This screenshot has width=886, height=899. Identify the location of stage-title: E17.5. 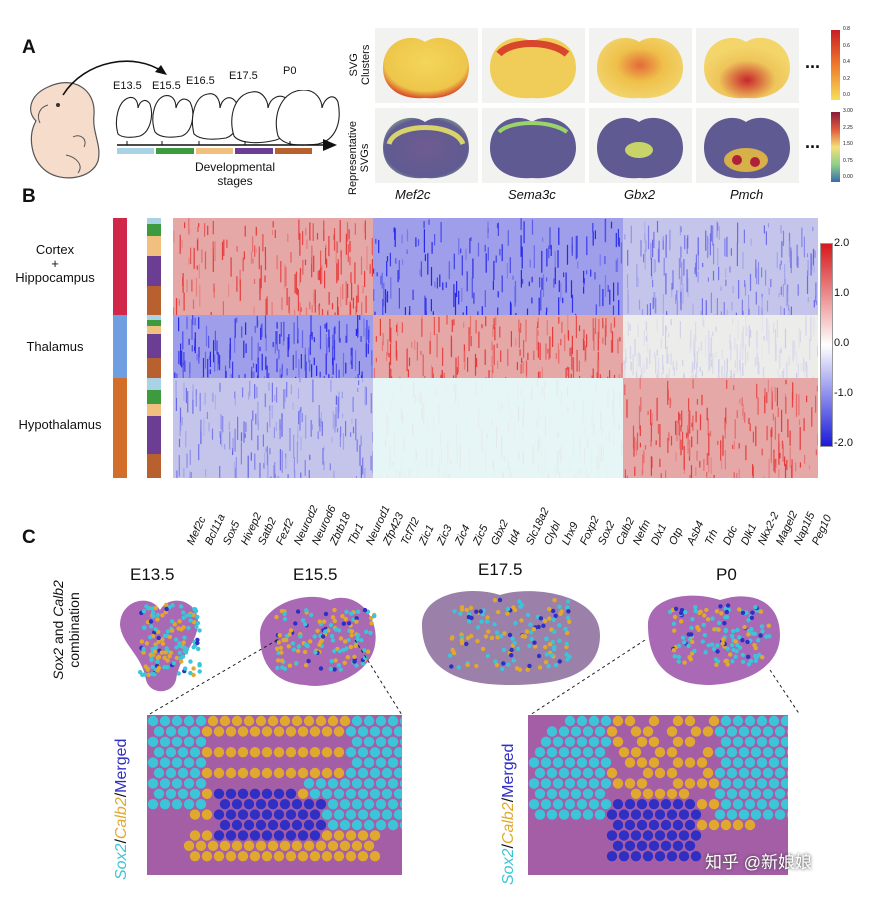
(500, 569).